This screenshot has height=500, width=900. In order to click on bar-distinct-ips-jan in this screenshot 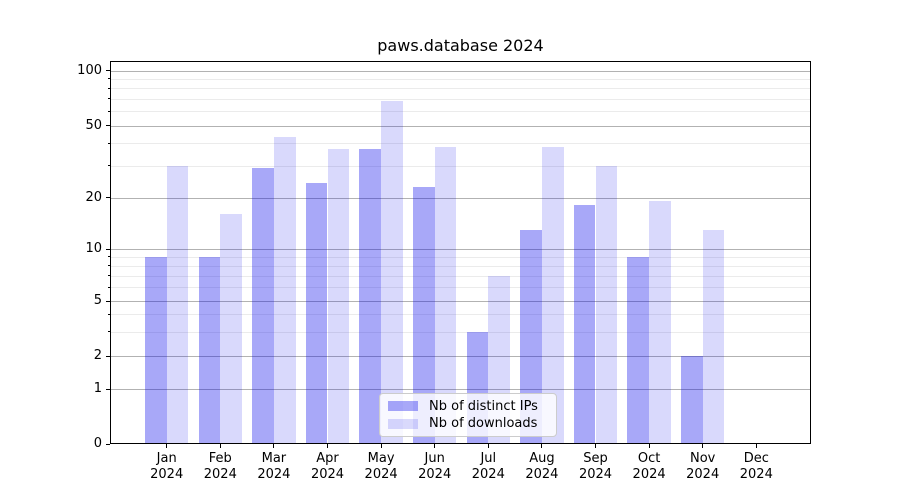, I will do `click(155, 350)`.